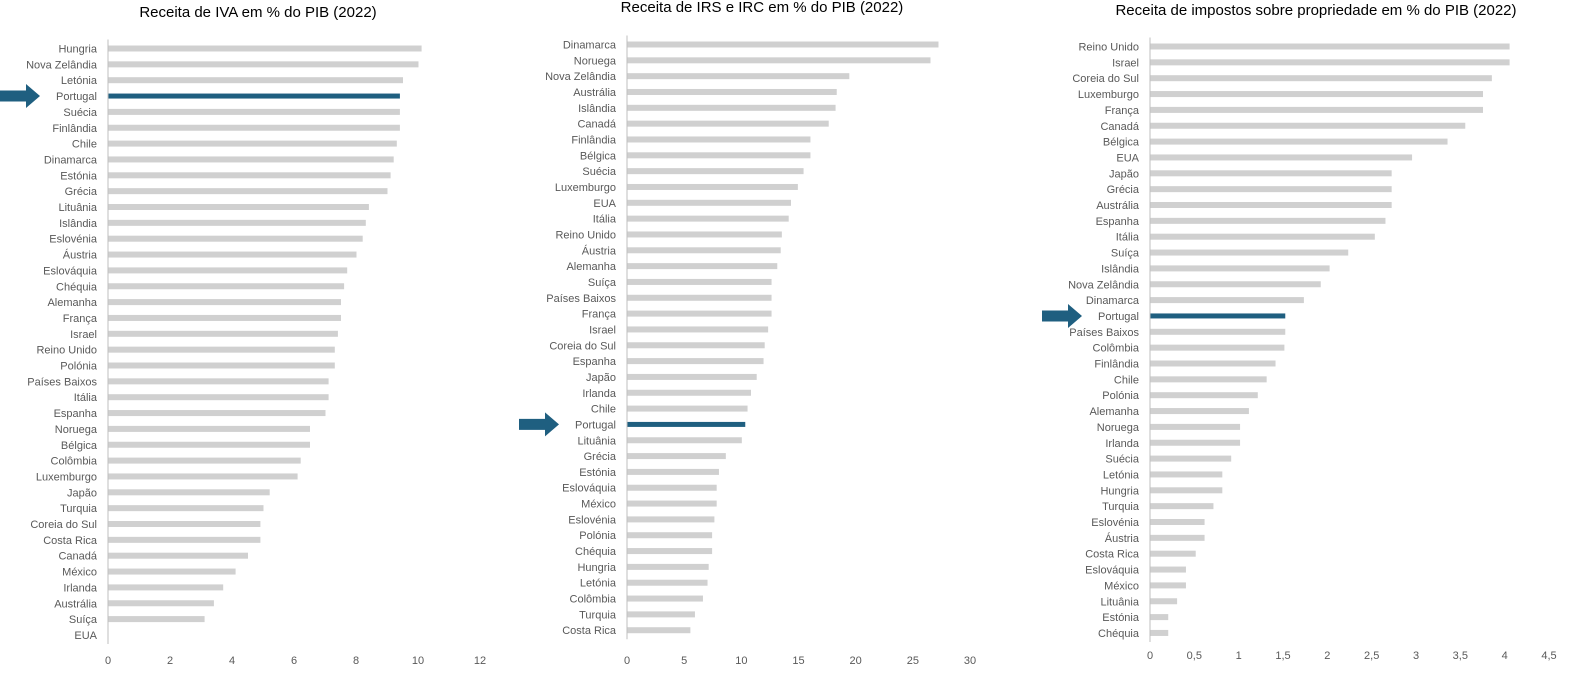 The image size is (1595, 685). What do you see at coordinates (684, 661) in the screenshot?
I see `x-tick-label: 5` at bounding box center [684, 661].